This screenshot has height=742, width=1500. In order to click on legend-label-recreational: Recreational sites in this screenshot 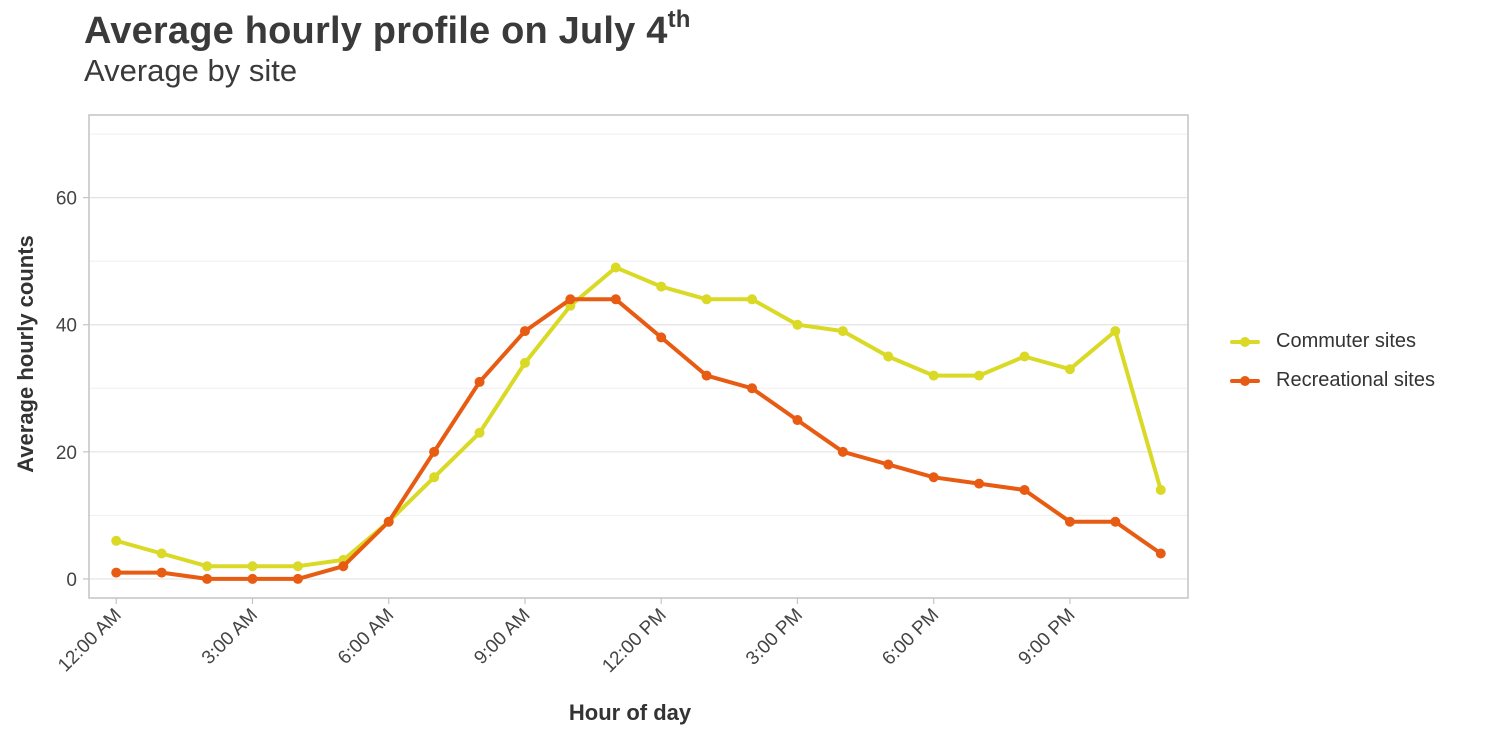, I will do `click(1355, 380)`.